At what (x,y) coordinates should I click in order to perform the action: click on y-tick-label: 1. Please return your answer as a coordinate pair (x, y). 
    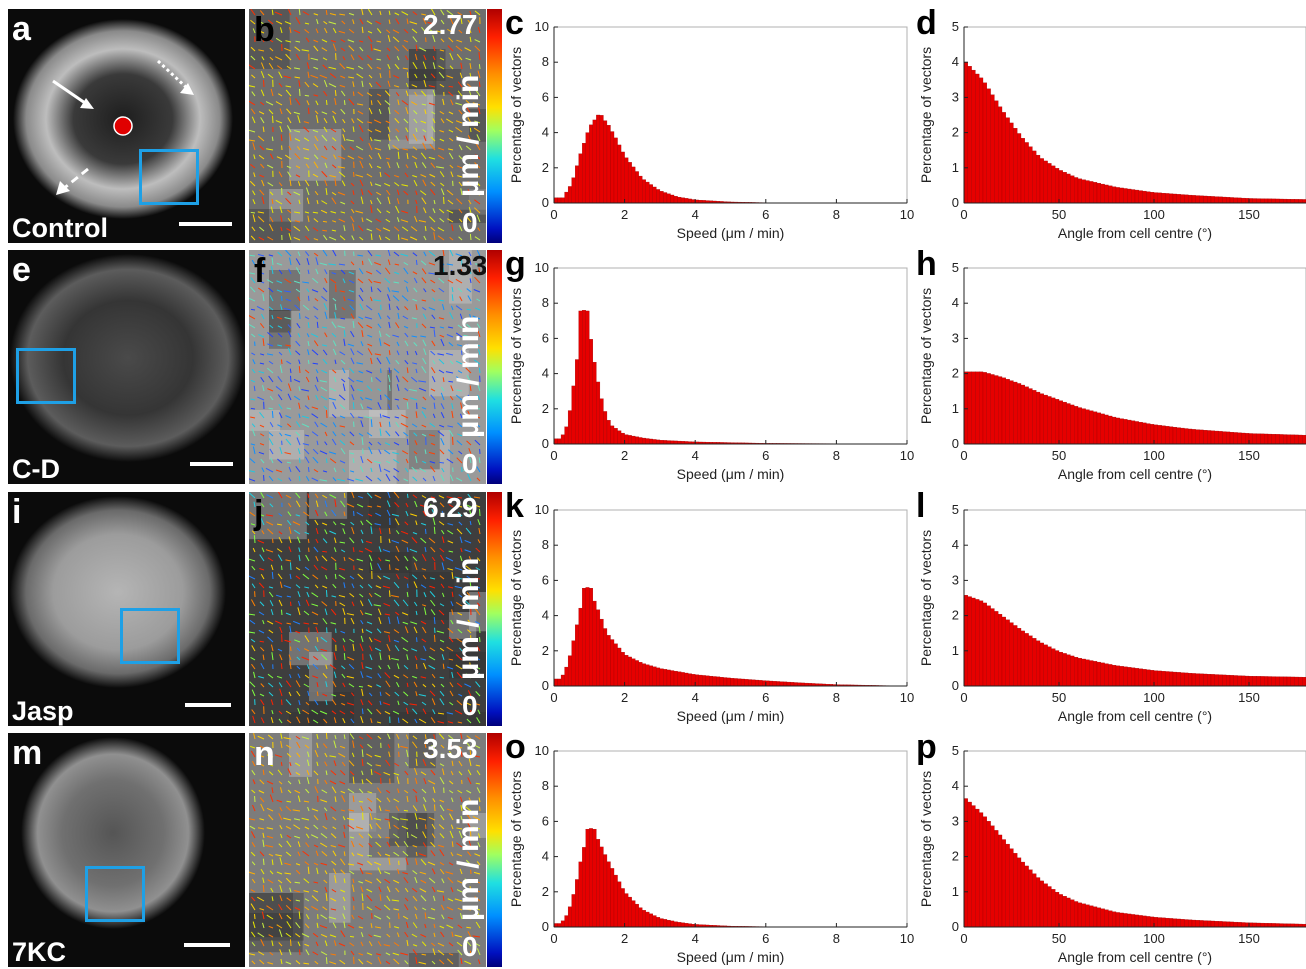
    Looking at the image, I should click on (955, 891).